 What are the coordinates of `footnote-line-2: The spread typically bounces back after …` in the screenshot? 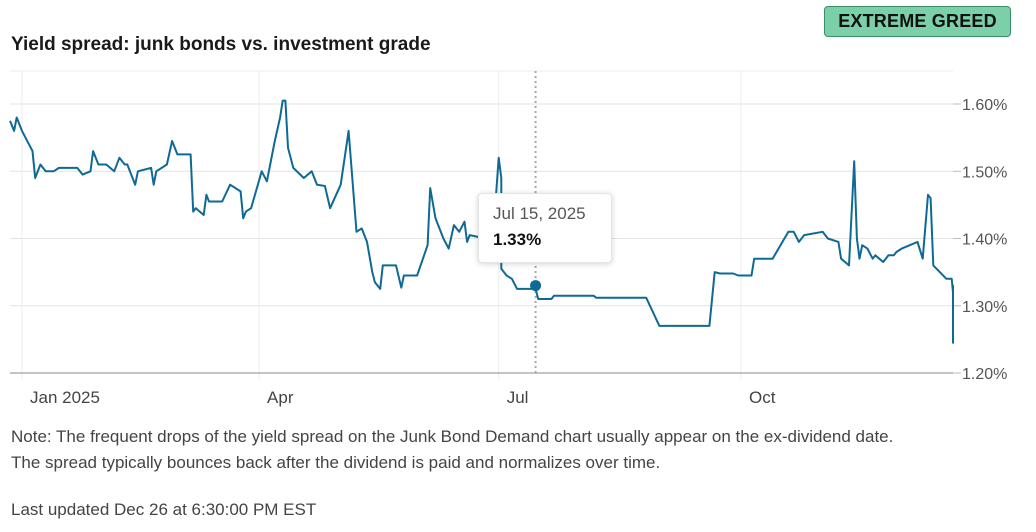 It's located at (336, 462).